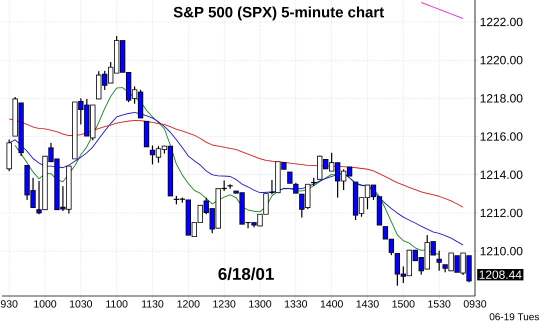  I want to click on x-tick-label: 1300, so click(260, 304).